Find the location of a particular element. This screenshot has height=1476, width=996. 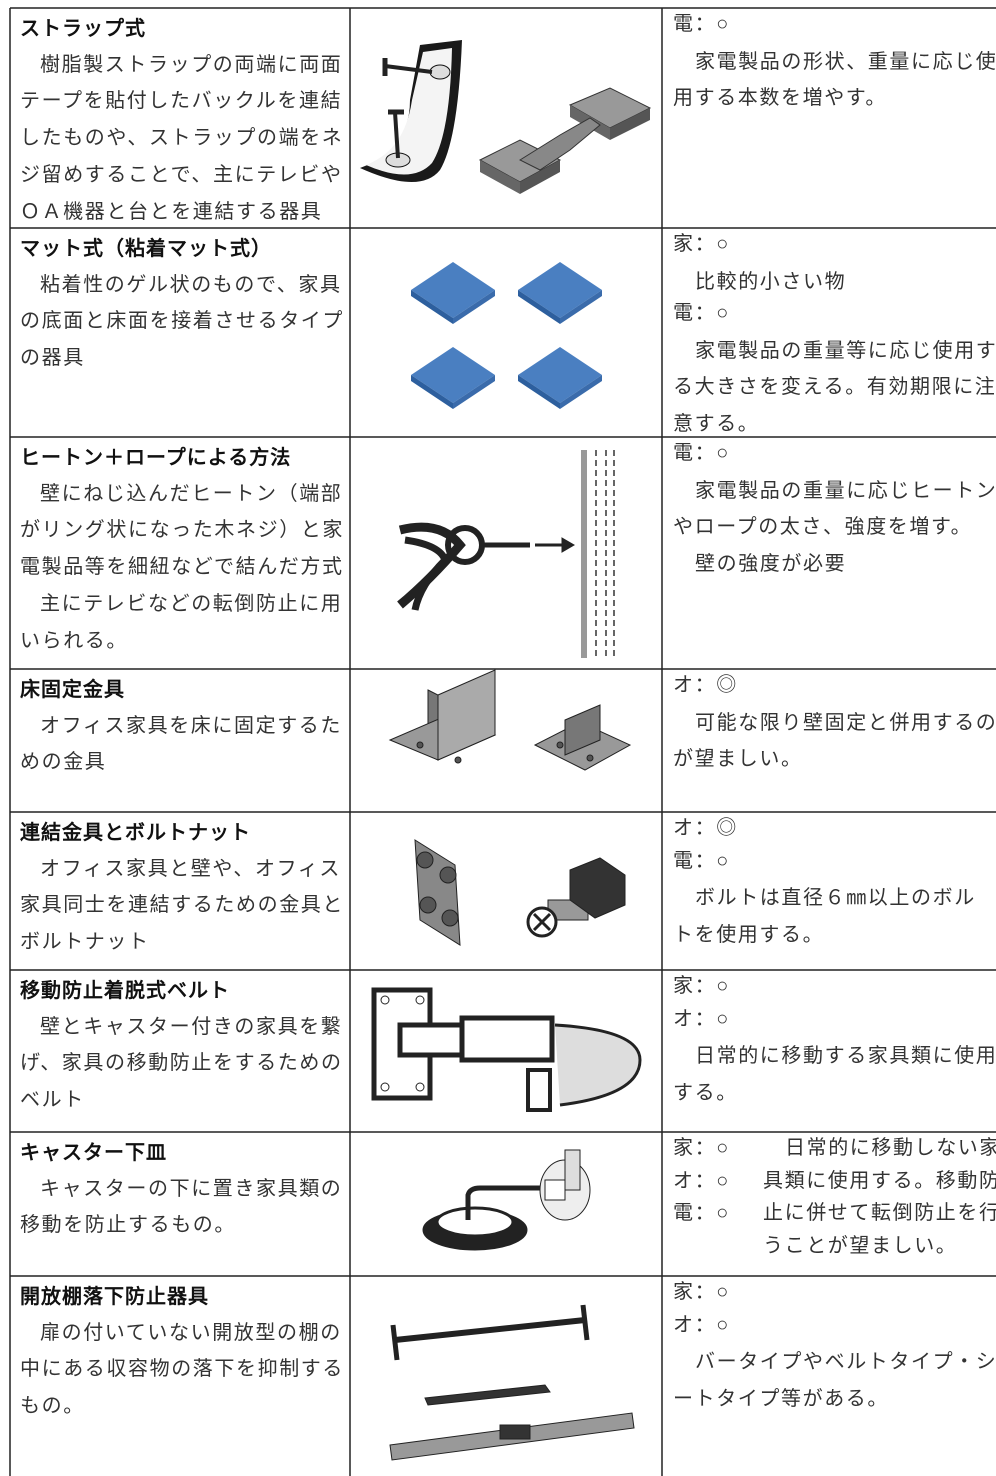

note-line: 家電製品の重量等に応じ使用す is located at coordinates (845, 350).